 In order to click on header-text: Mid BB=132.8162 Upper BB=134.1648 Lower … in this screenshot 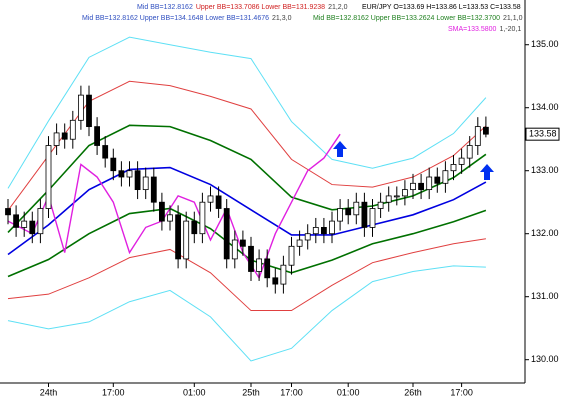, I will do `click(175, 18)`.